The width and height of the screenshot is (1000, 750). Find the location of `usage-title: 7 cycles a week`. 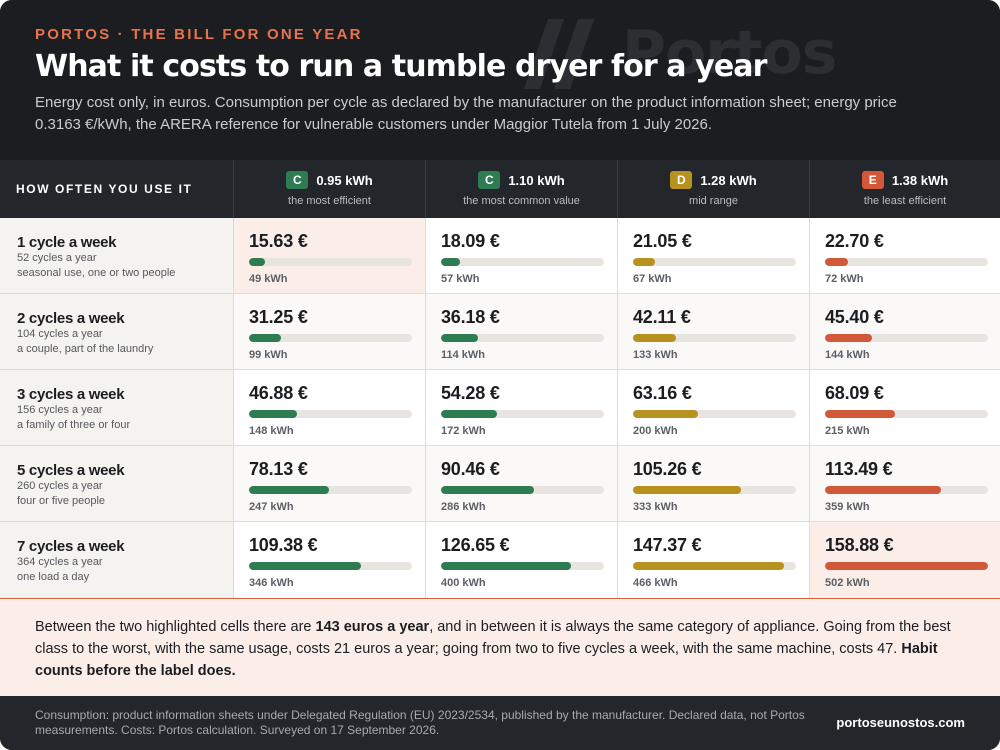

usage-title: 7 cycles a week is located at coordinates (71, 546).